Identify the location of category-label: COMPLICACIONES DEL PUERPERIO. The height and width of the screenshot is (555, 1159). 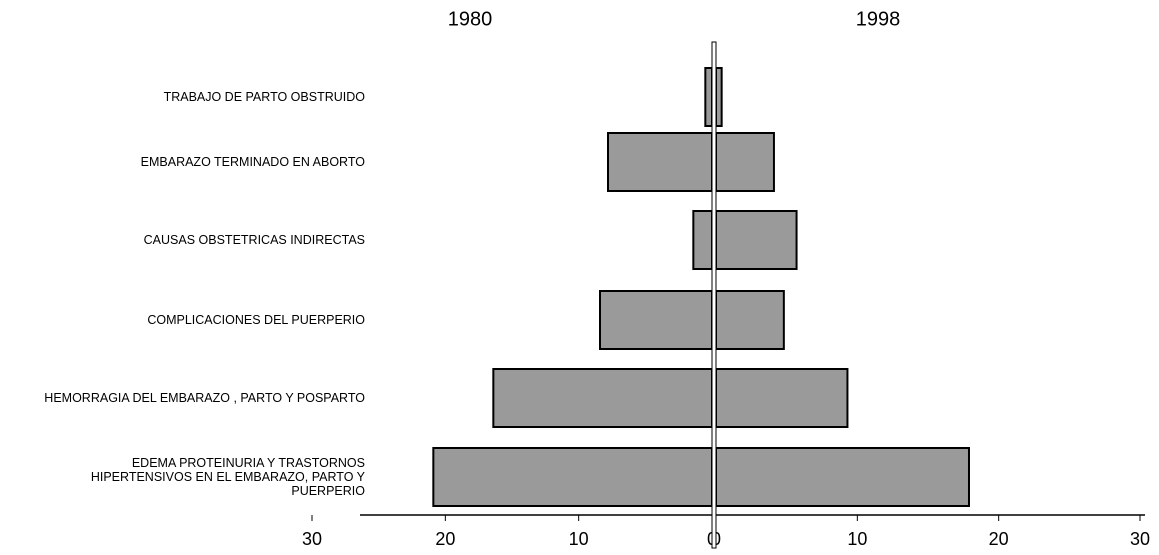
(256, 320).